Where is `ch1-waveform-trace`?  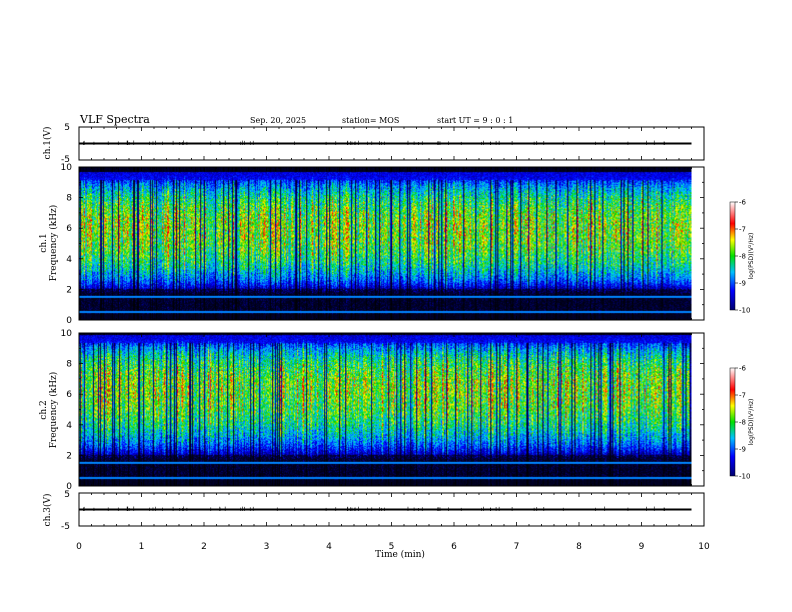 ch1-waveform-trace is located at coordinates (385, 143).